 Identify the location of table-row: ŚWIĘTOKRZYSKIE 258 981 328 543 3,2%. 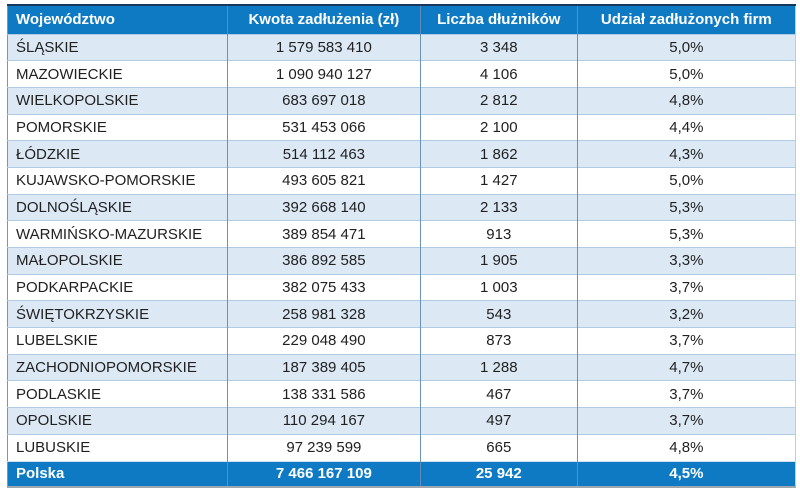
(401, 314).